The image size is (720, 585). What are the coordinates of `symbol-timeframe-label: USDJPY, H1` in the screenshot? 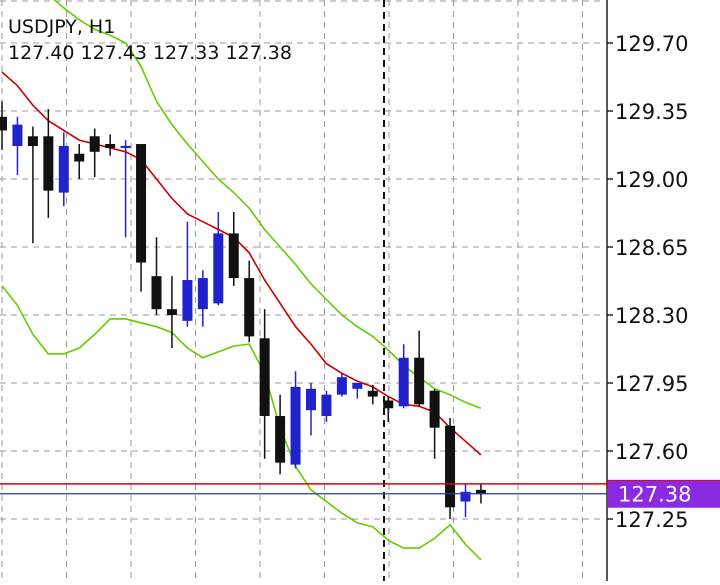 It's located at (62, 27).